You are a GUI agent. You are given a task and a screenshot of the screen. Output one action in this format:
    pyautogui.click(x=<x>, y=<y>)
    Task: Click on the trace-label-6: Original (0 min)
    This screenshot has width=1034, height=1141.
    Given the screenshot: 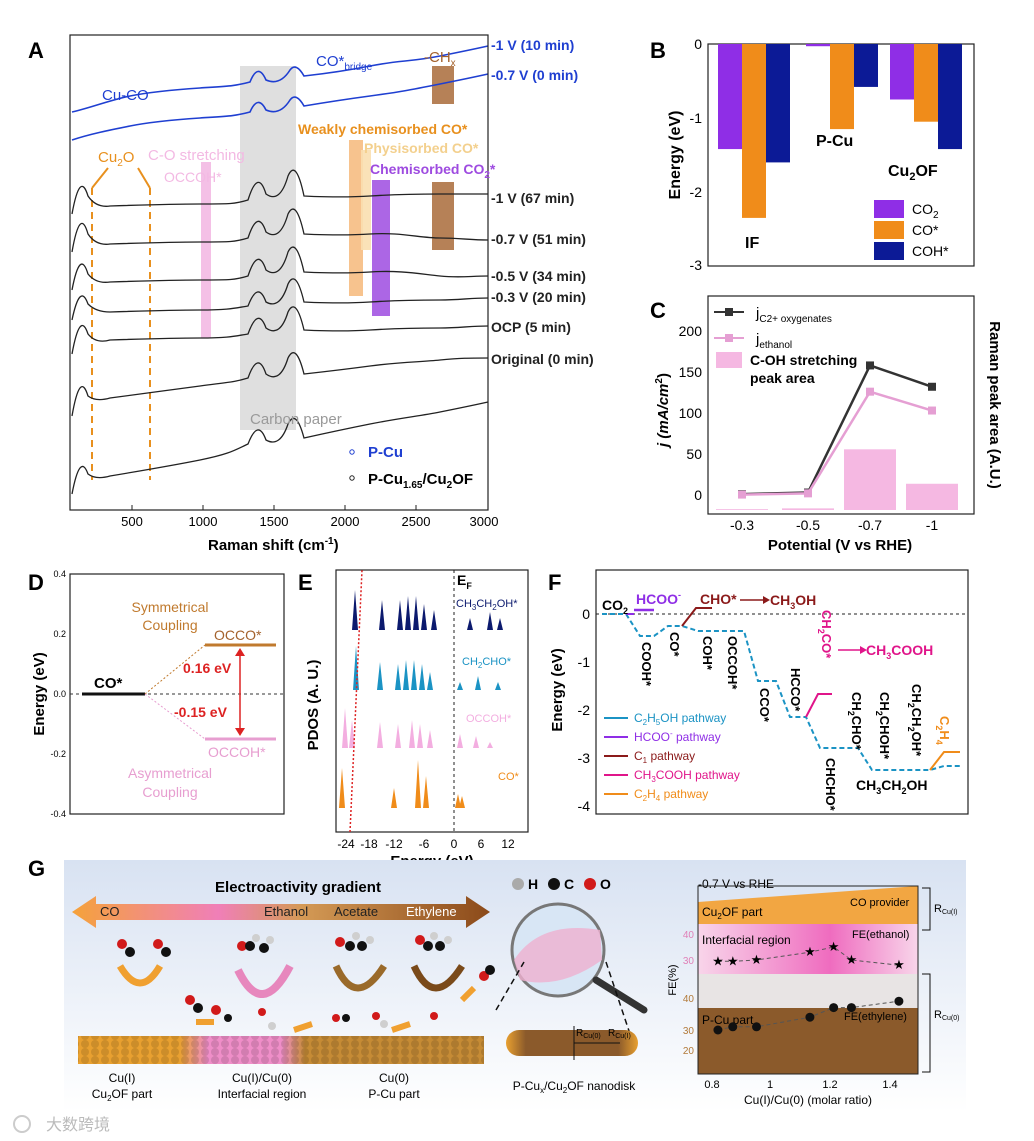 What is the action you would take?
    pyautogui.click(x=542, y=359)
    